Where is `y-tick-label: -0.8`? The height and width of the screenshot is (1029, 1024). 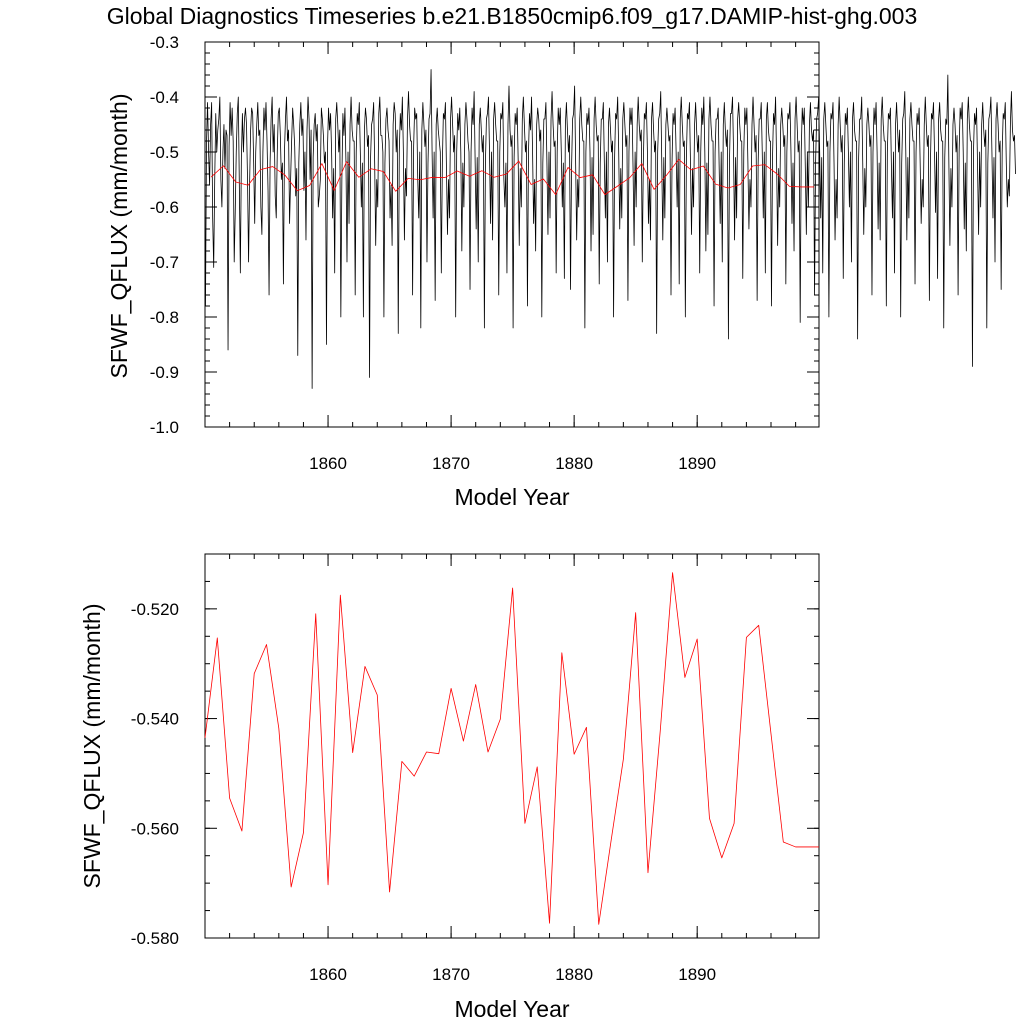
y-tick-label: -0.8 is located at coordinates (164, 317).